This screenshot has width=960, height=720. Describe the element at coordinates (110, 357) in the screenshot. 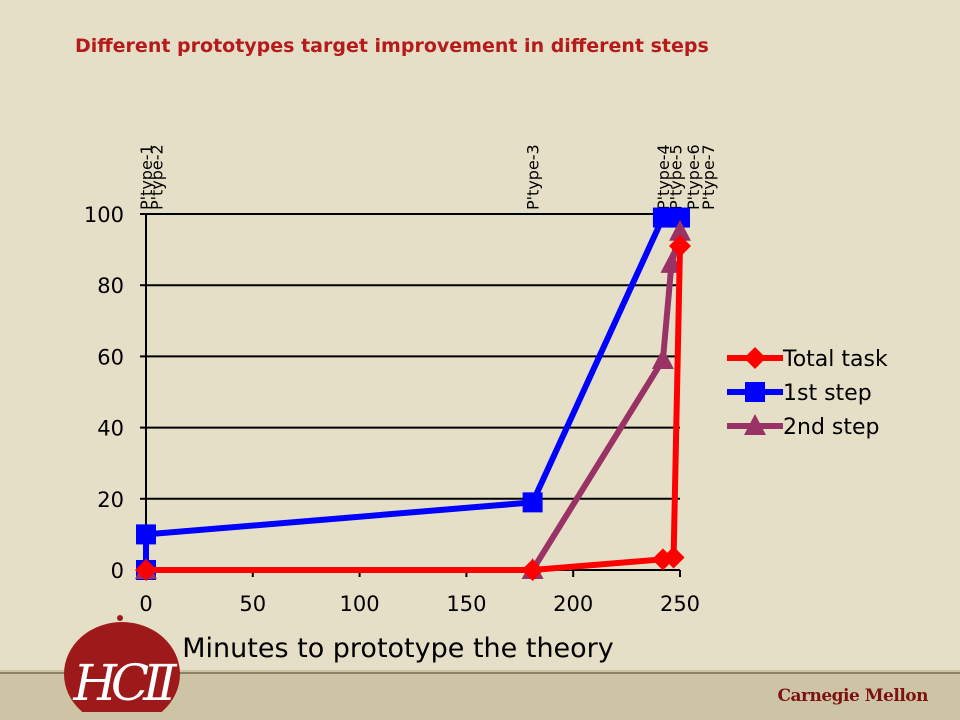

I see `y-tick-label: 60` at that location.